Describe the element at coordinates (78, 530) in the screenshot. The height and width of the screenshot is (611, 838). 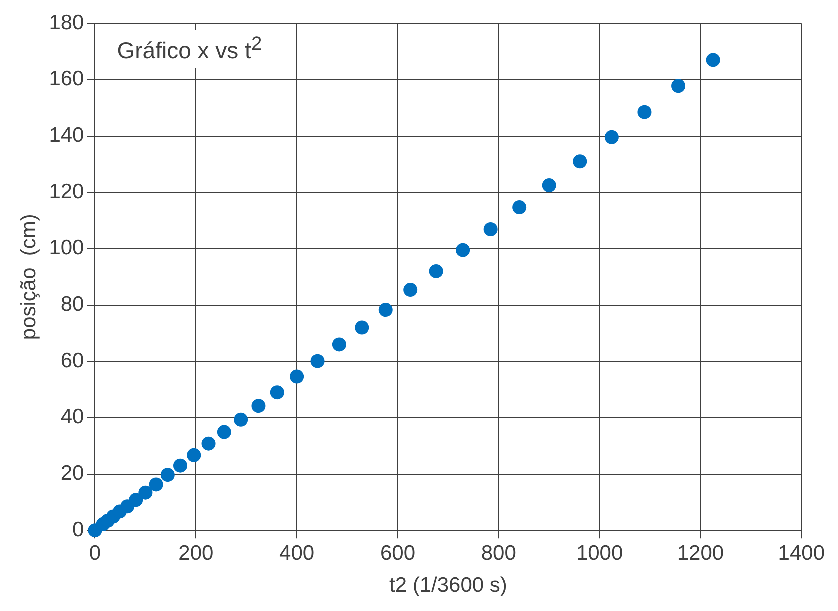
I see `y-tick-label: 0` at that location.